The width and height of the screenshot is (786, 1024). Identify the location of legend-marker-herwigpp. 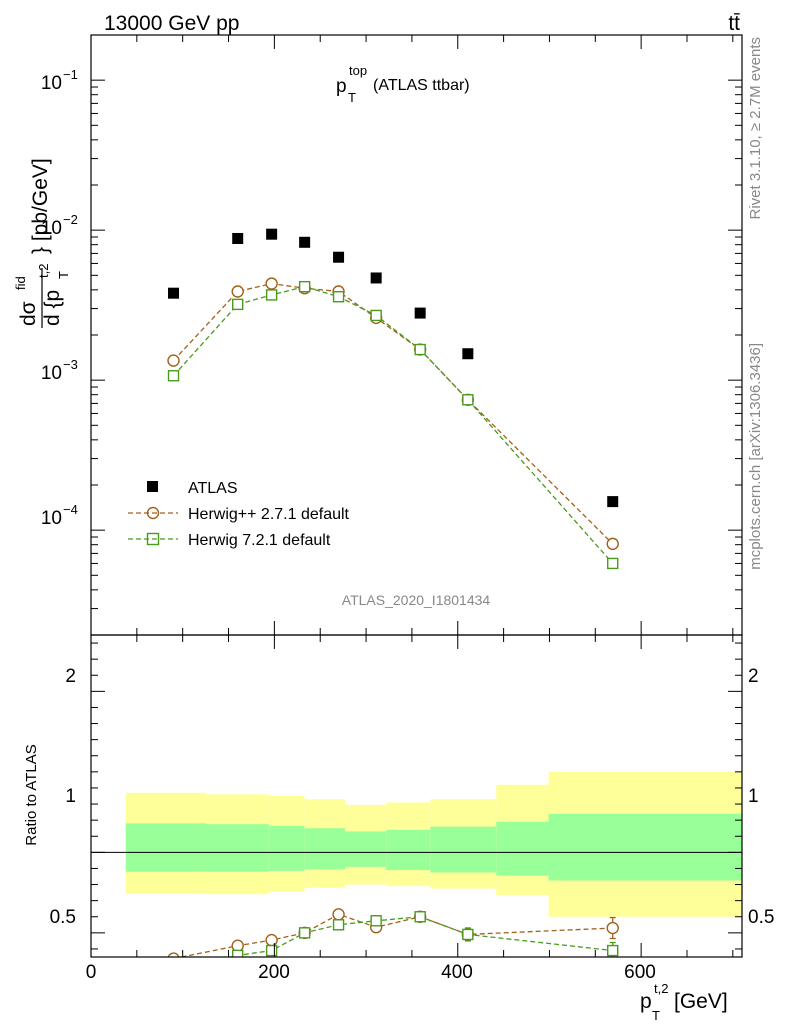
(153, 513).